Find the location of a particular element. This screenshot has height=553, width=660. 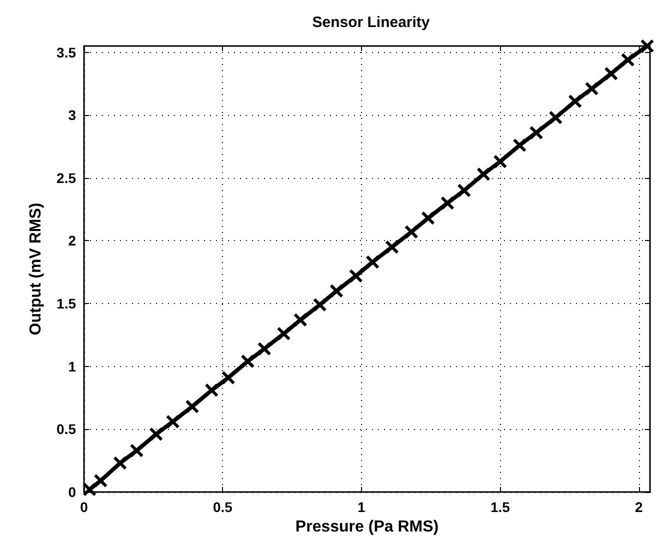

y-axis-title: Output (mV RMS) is located at coordinates (36, 269).